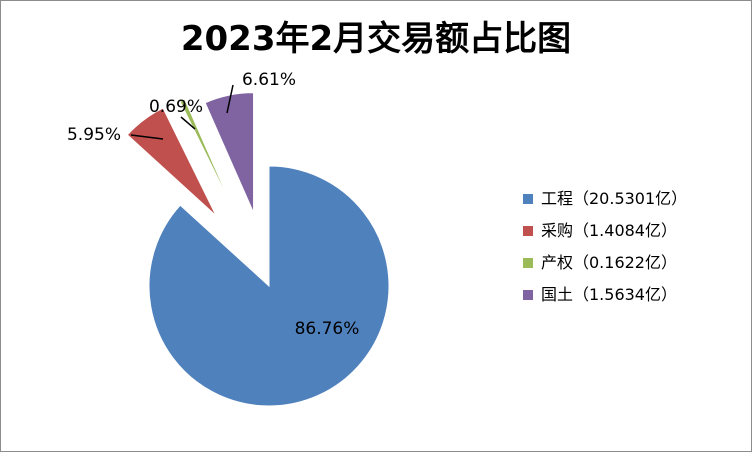 This screenshot has height=452, width=752. Describe the element at coordinates (327, 329) in the screenshot. I see `data-label-0: 86.76%` at that location.